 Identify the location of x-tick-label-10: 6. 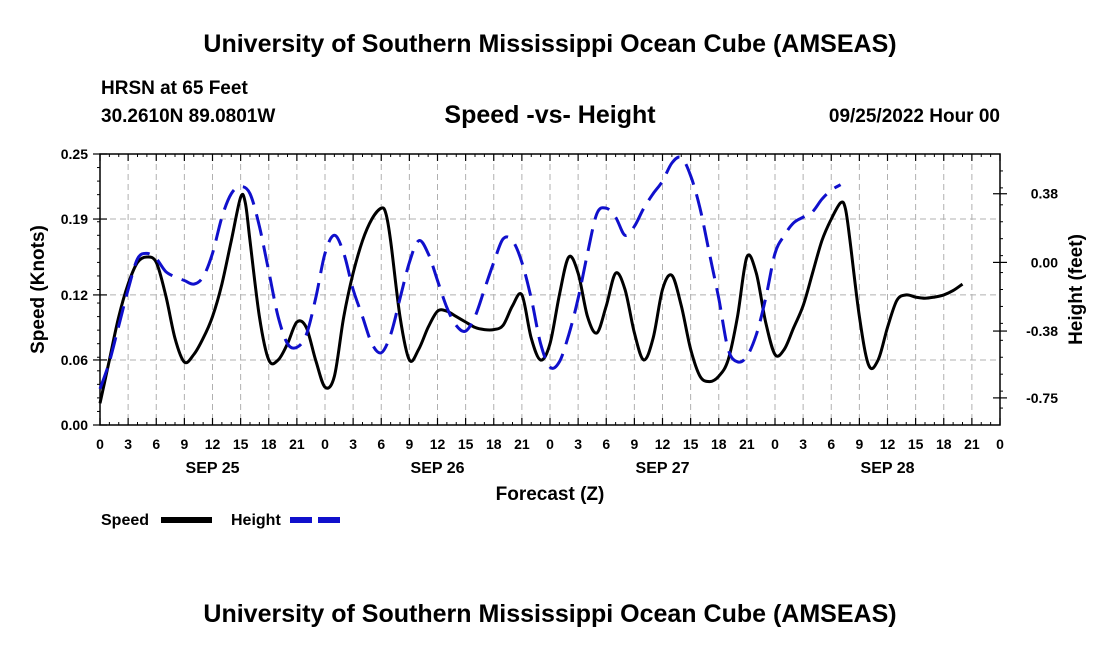
(381, 444).